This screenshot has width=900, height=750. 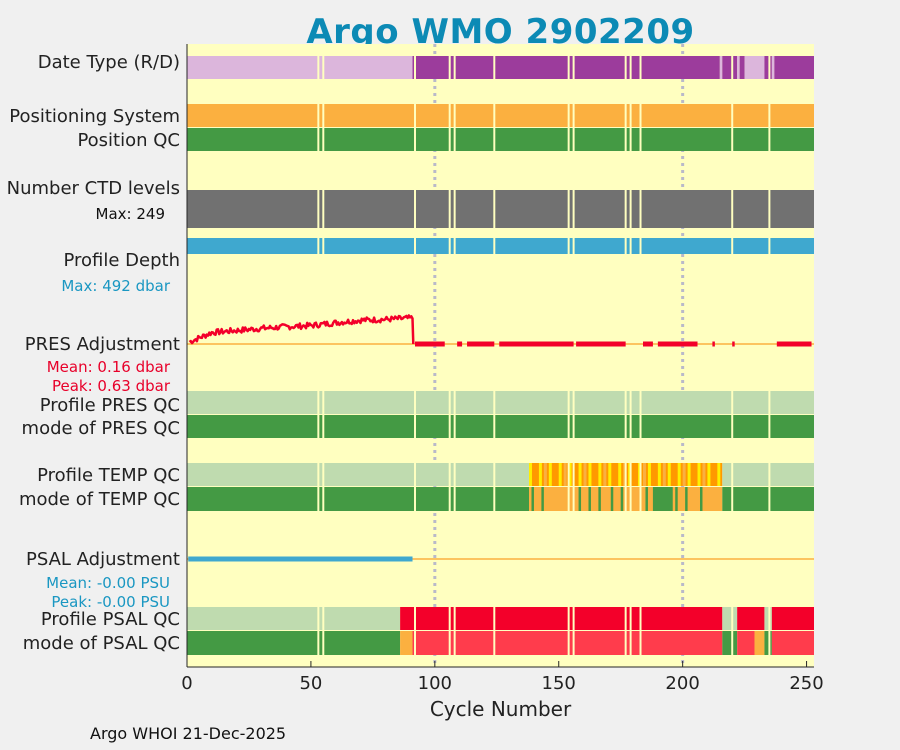 I want to click on ctd-max-label: Max: 249, so click(x=130, y=214).